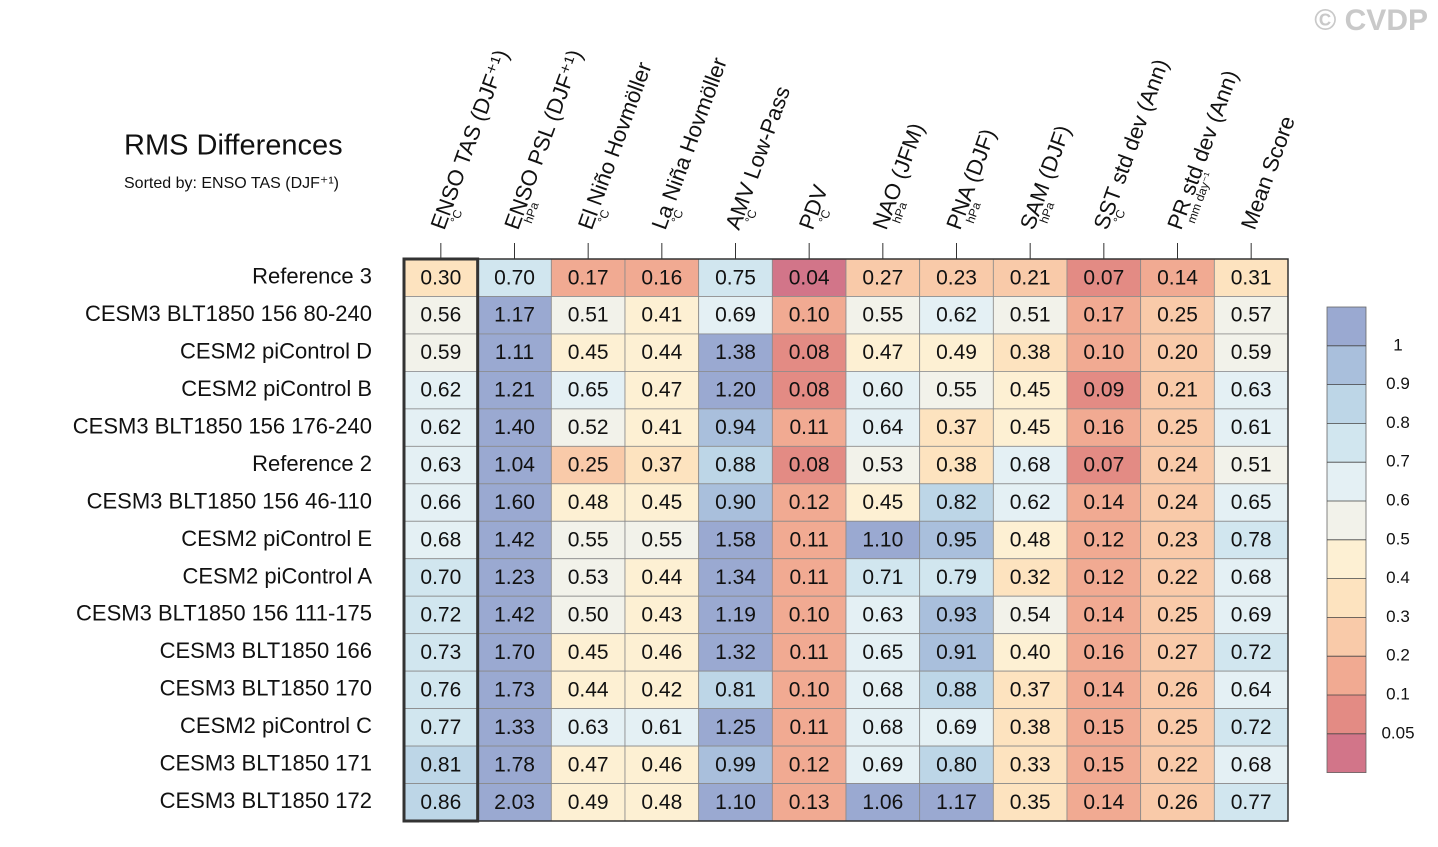 The width and height of the screenshot is (1438, 847). What do you see at coordinates (735, 277) in the screenshot?
I see `cell-label: 0.75` at bounding box center [735, 277].